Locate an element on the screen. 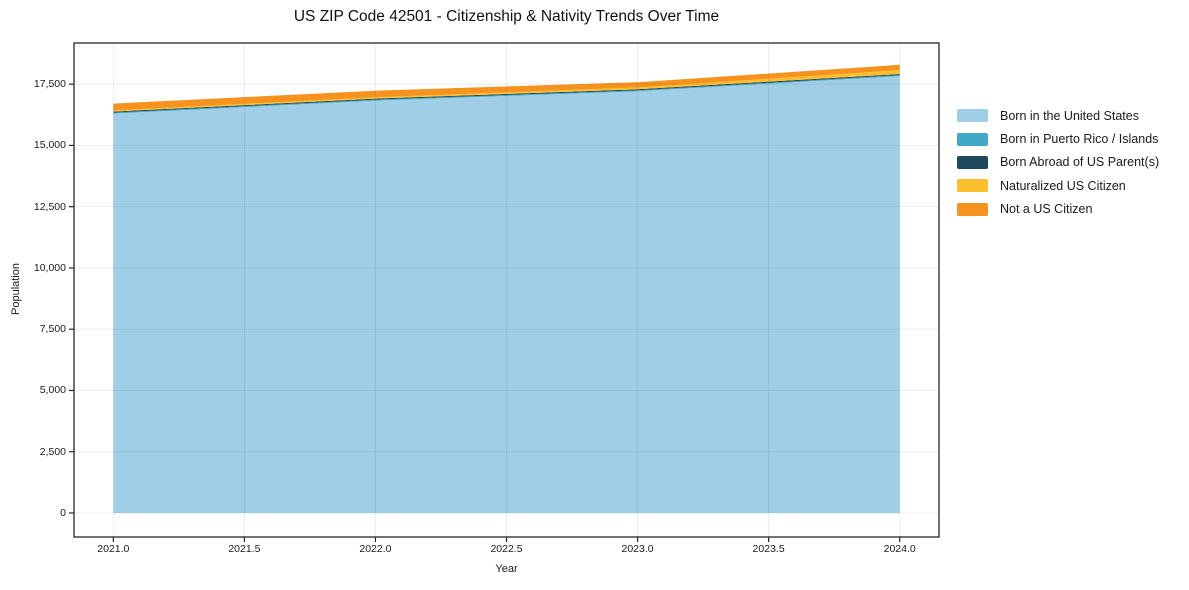 This screenshot has height=590, width=1189. legend-label: Born in the United States is located at coordinates (1069, 115).